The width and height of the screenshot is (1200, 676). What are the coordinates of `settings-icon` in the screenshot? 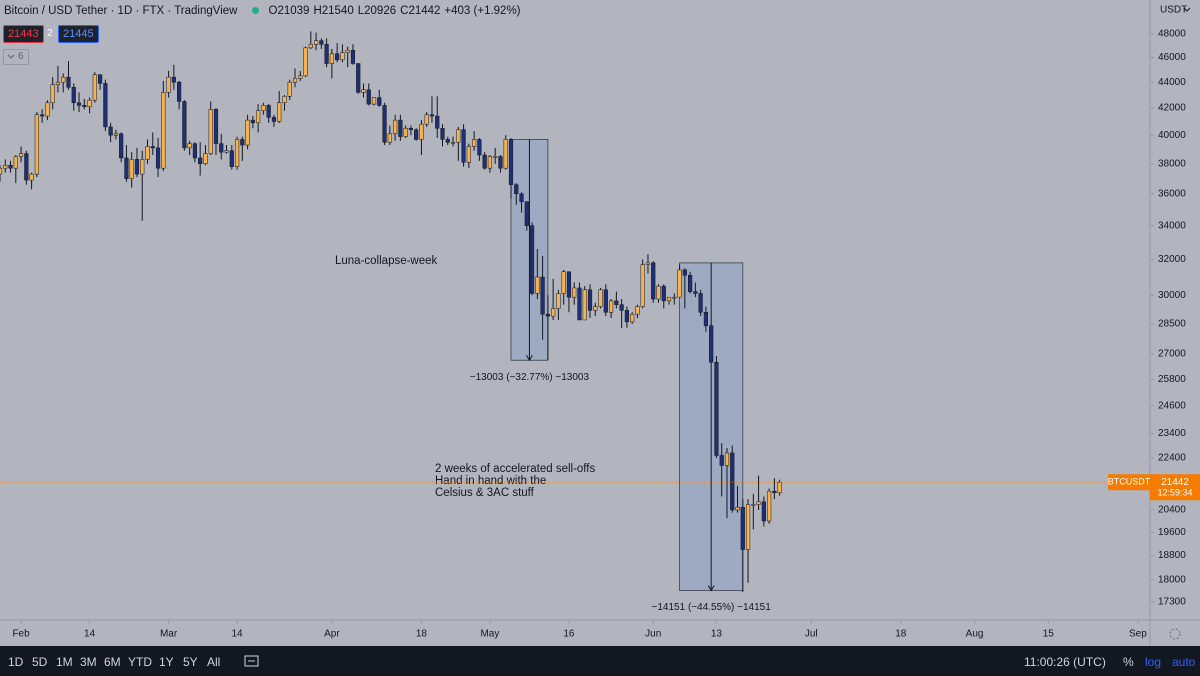 It's located at (1175, 634).